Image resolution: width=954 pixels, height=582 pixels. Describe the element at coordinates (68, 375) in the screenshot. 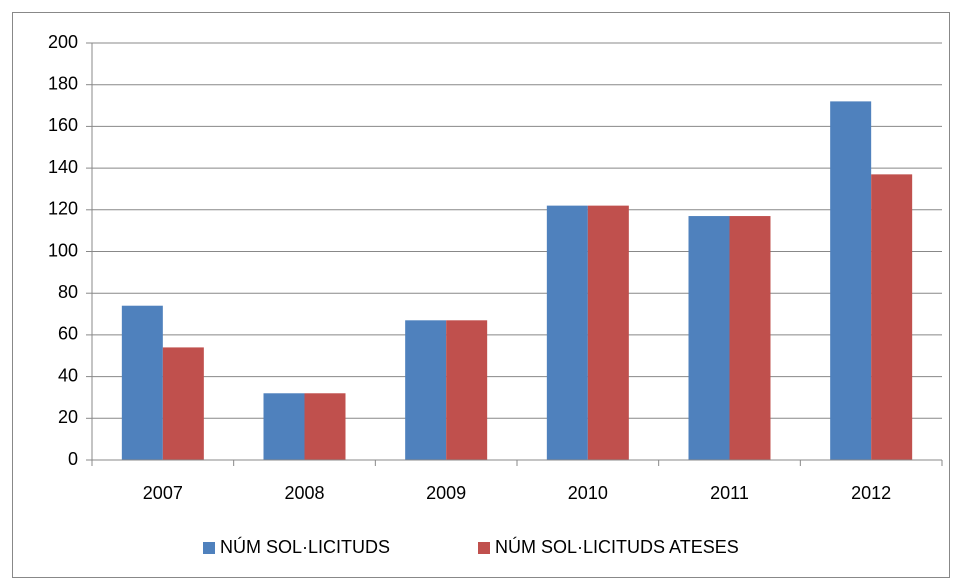

I see `y-tick-label: 40` at that location.